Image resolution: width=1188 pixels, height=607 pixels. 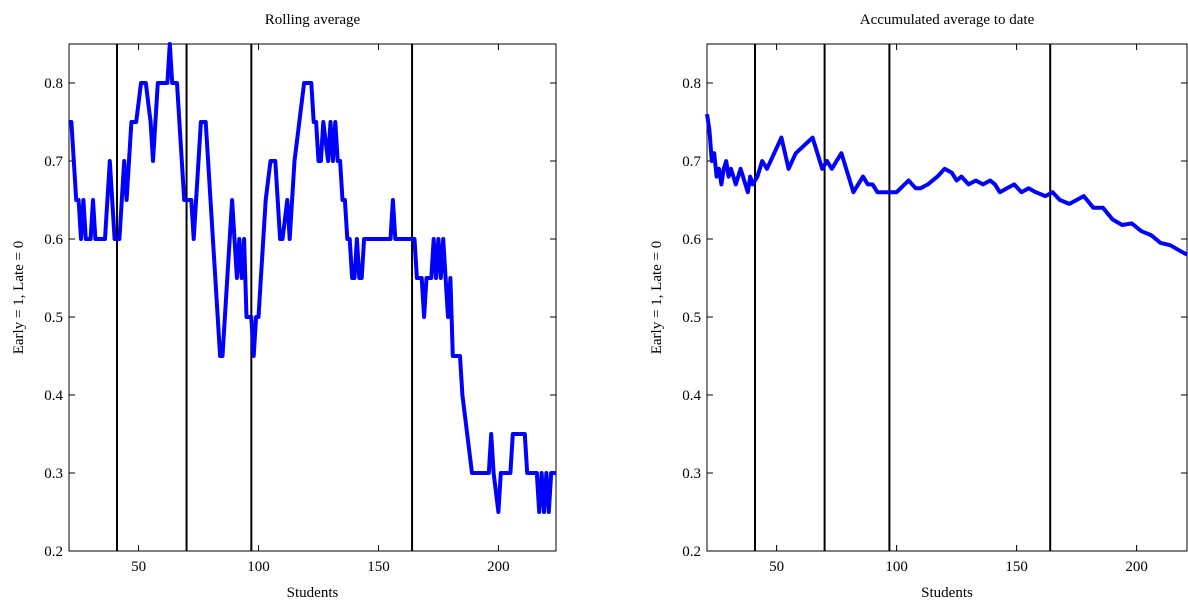 What do you see at coordinates (313, 20) in the screenshot?
I see `subplot-title: Rolling average` at bounding box center [313, 20].